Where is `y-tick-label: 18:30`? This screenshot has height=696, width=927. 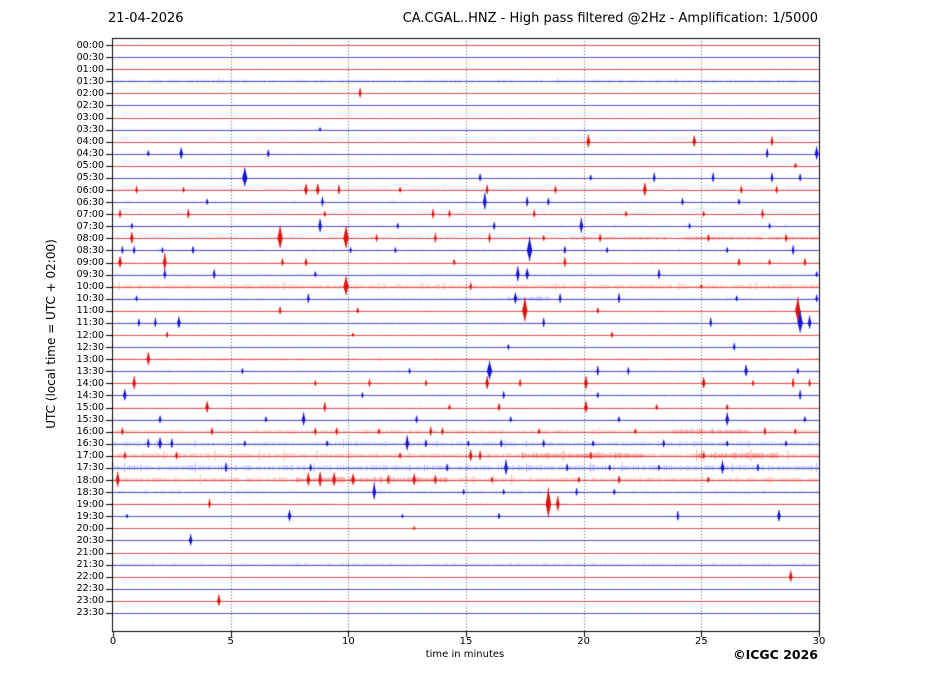 y-tick-label: 18:30 is located at coordinates (90, 492).